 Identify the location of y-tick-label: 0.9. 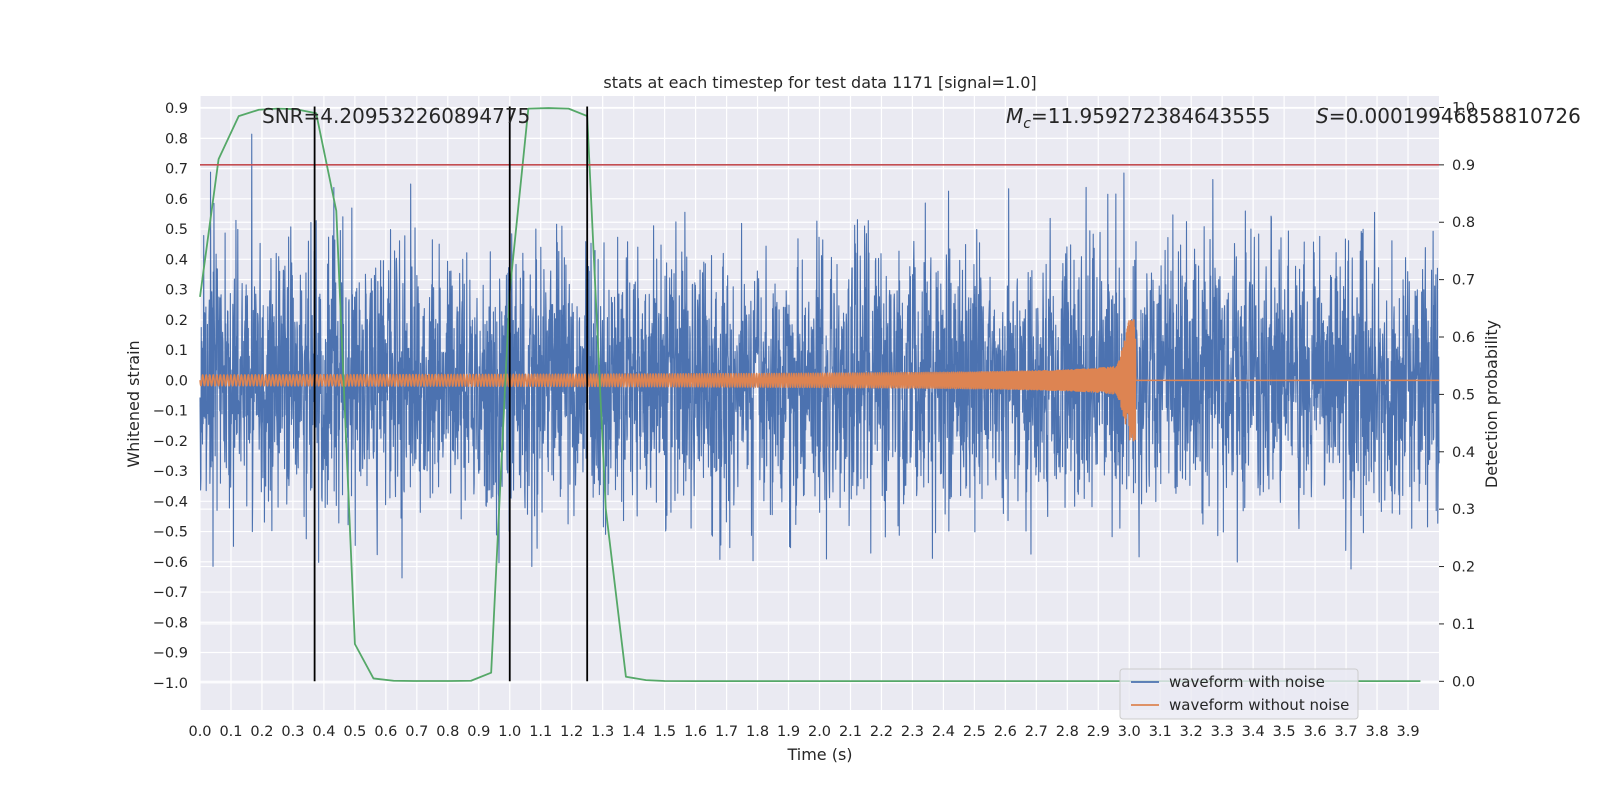
(176, 109).